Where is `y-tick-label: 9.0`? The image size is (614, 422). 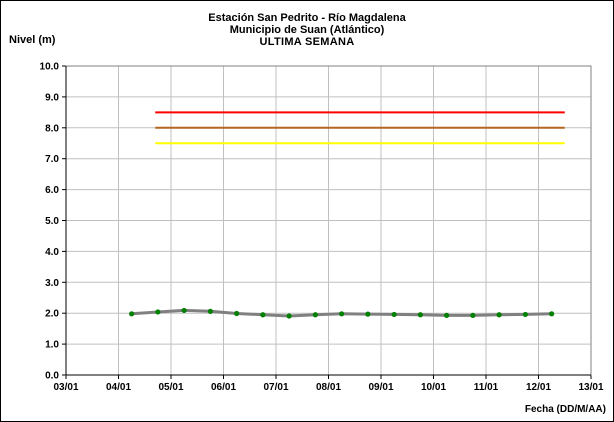
y-tick-label: 9.0 is located at coordinates (52, 97).